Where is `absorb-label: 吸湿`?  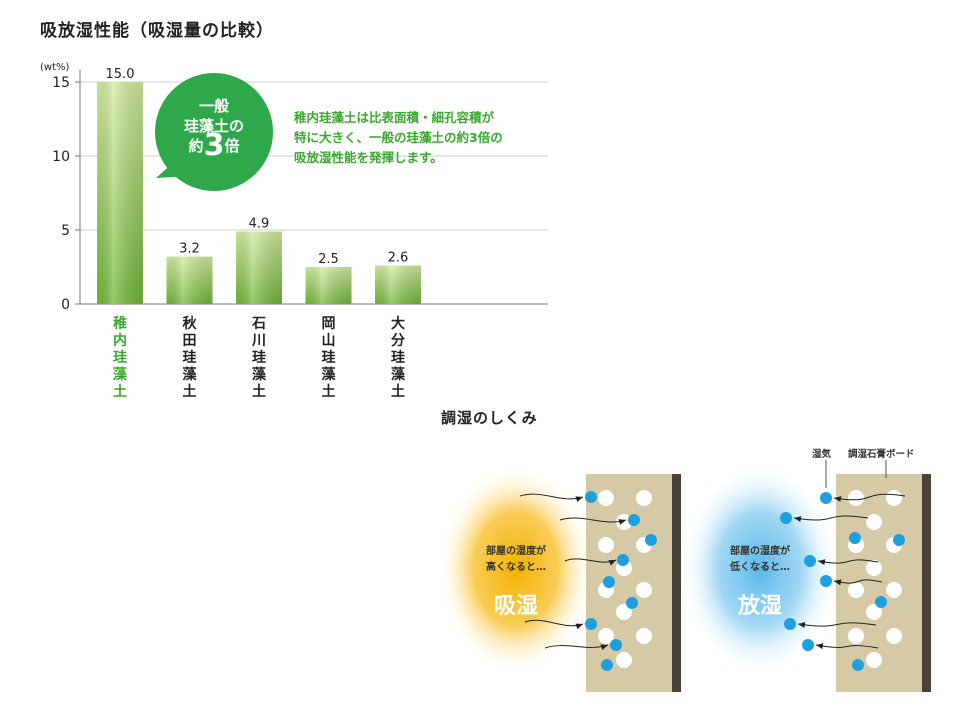
absorb-label: 吸湿 is located at coordinates (515, 606).